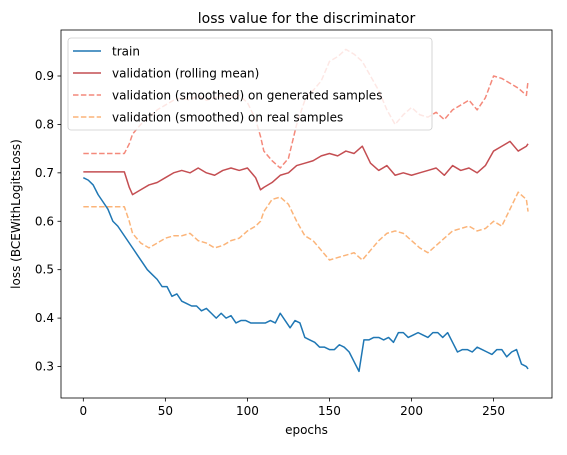  Describe the element at coordinates (493, 411) in the screenshot. I see `x-tick-label: 250` at that location.